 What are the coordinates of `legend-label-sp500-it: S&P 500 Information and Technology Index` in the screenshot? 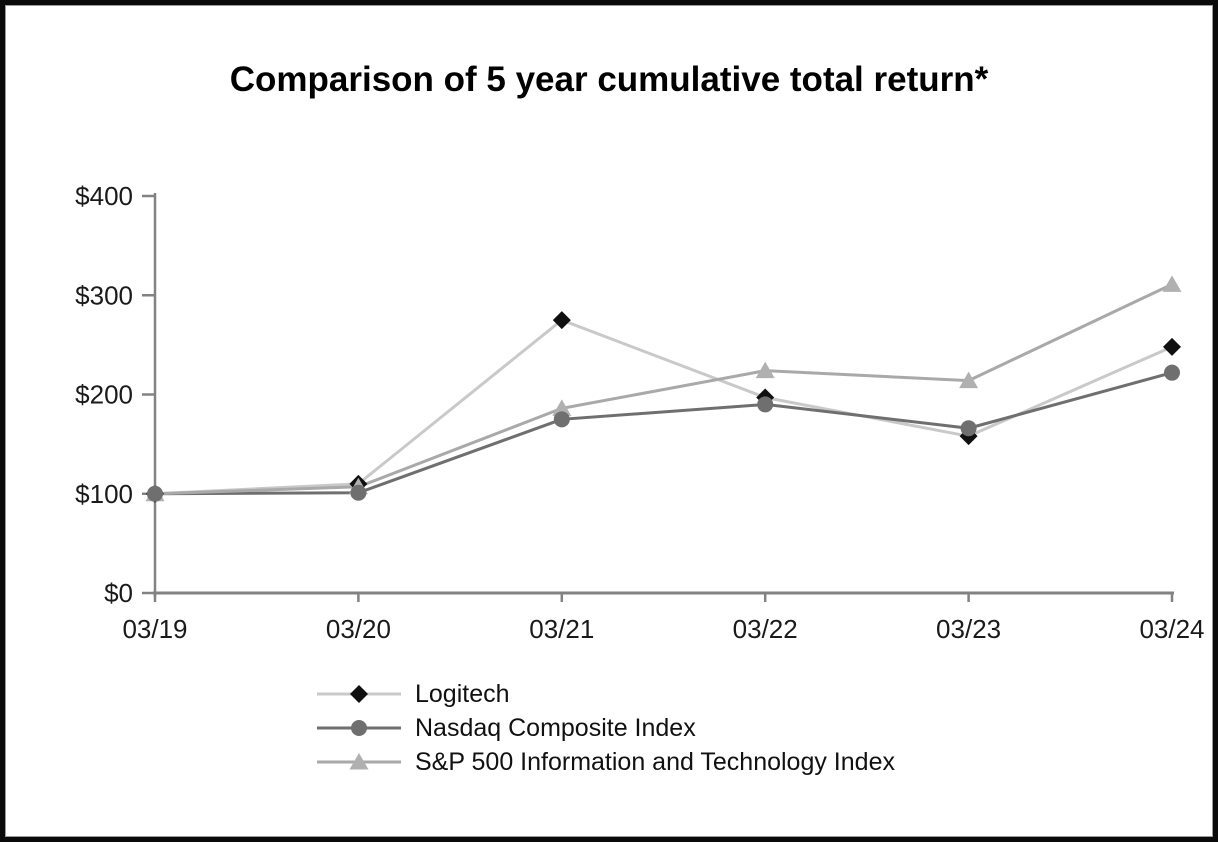 It's located at (655, 761).